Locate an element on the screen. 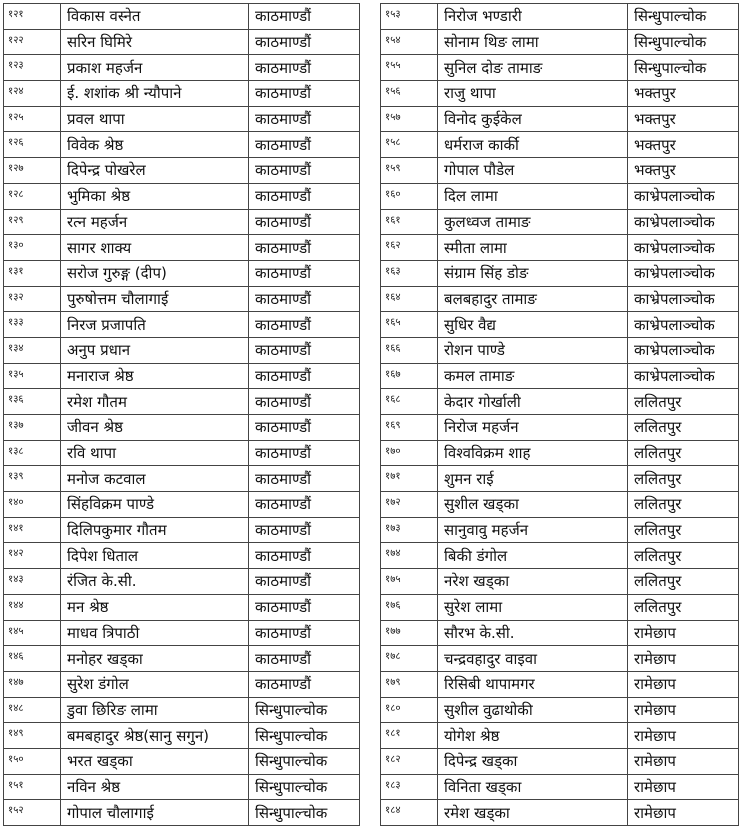  name-cell: दिपेश धिताल is located at coordinates (154, 556).